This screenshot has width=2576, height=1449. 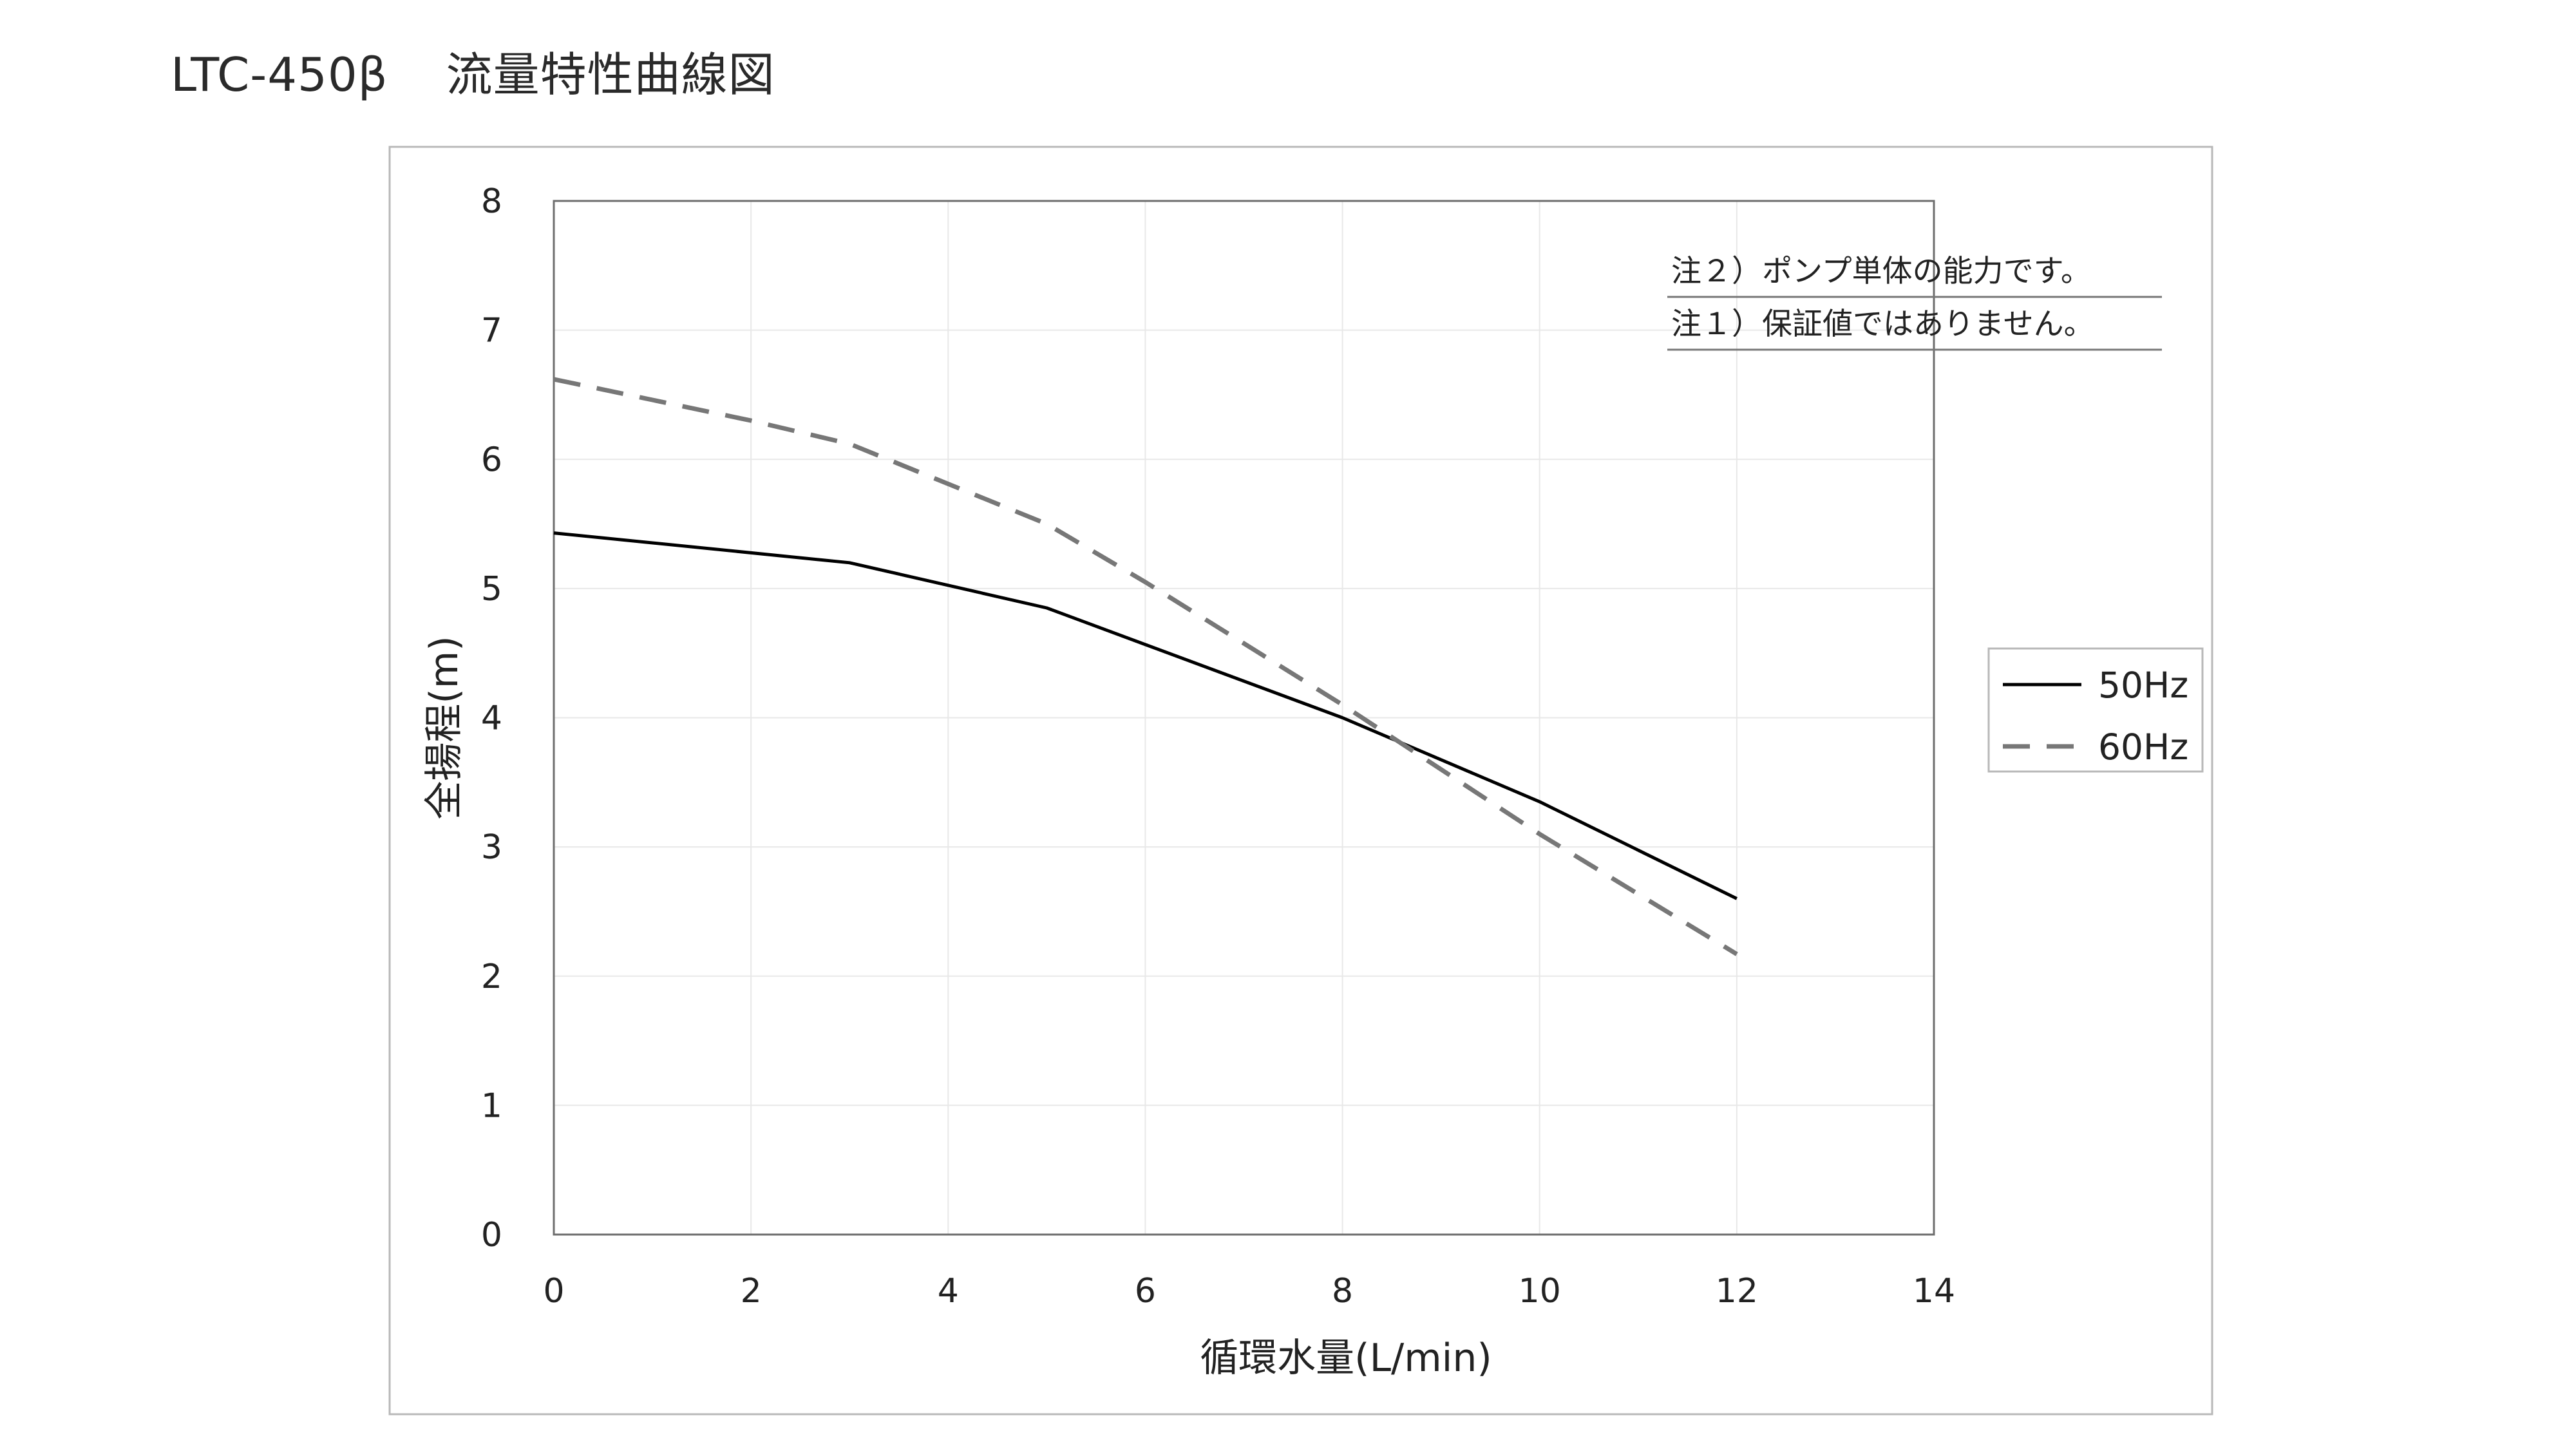 What do you see at coordinates (492, 718) in the screenshot?
I see `y-tick-label: 4` at bounding box center [492, 718].